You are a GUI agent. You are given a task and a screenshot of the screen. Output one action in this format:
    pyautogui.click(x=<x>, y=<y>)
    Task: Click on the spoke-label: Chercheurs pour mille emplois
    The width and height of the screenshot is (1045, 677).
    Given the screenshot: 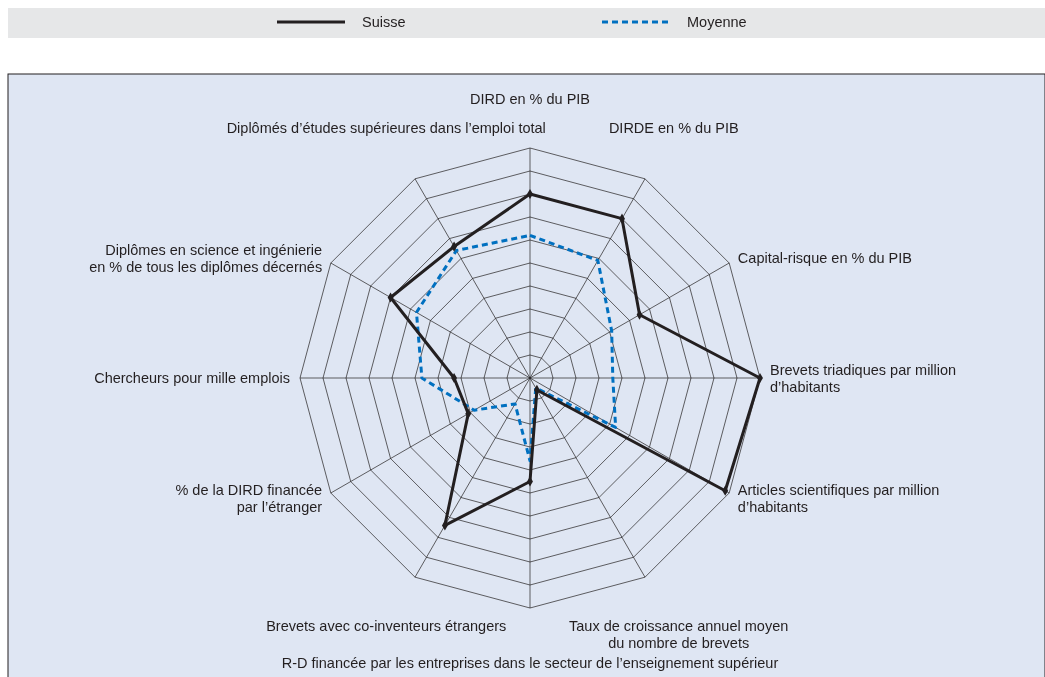 What is the action you would take?
    pyautogui.click(x=192, y=378)
    